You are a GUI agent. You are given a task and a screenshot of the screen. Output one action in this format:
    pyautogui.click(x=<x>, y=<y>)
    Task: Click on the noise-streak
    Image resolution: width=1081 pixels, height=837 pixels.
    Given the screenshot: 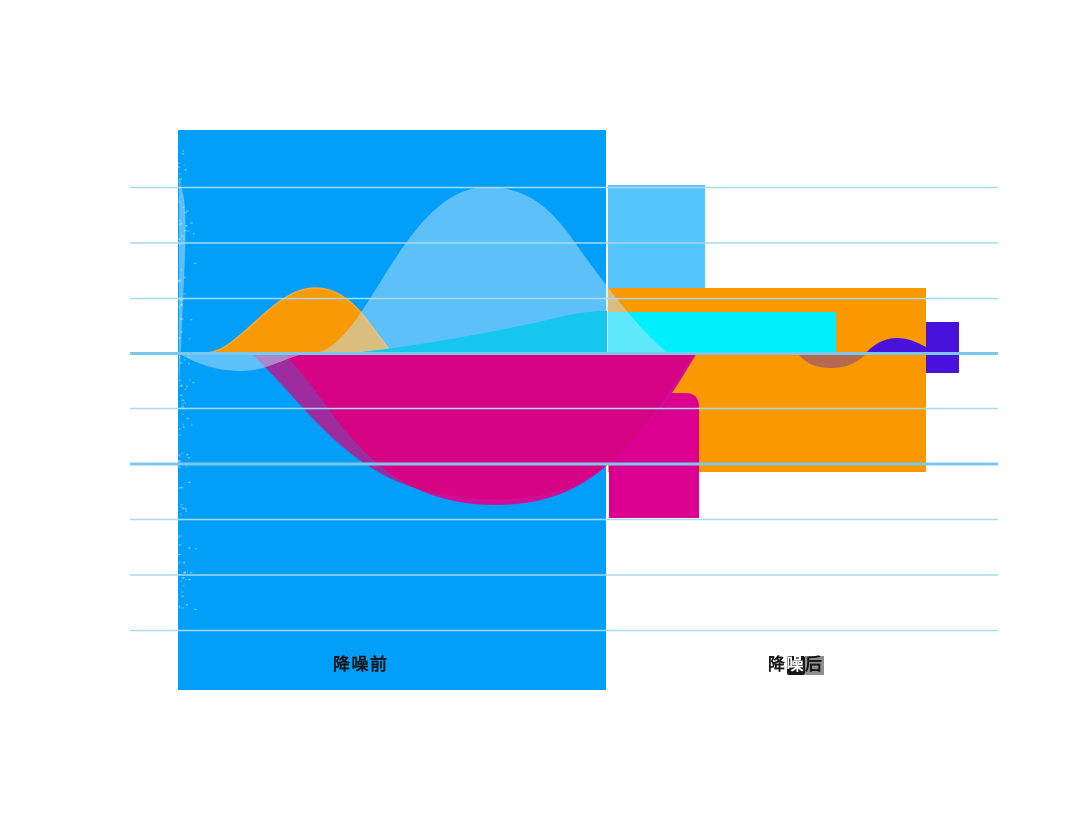 What is the action you would take?
    pyautogui.click(x=182, y=285)
    